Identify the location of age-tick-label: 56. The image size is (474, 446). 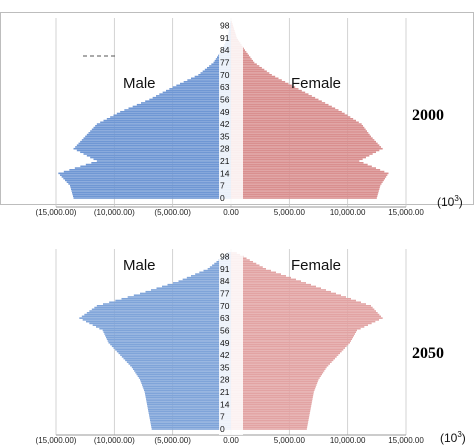
(225, 330).